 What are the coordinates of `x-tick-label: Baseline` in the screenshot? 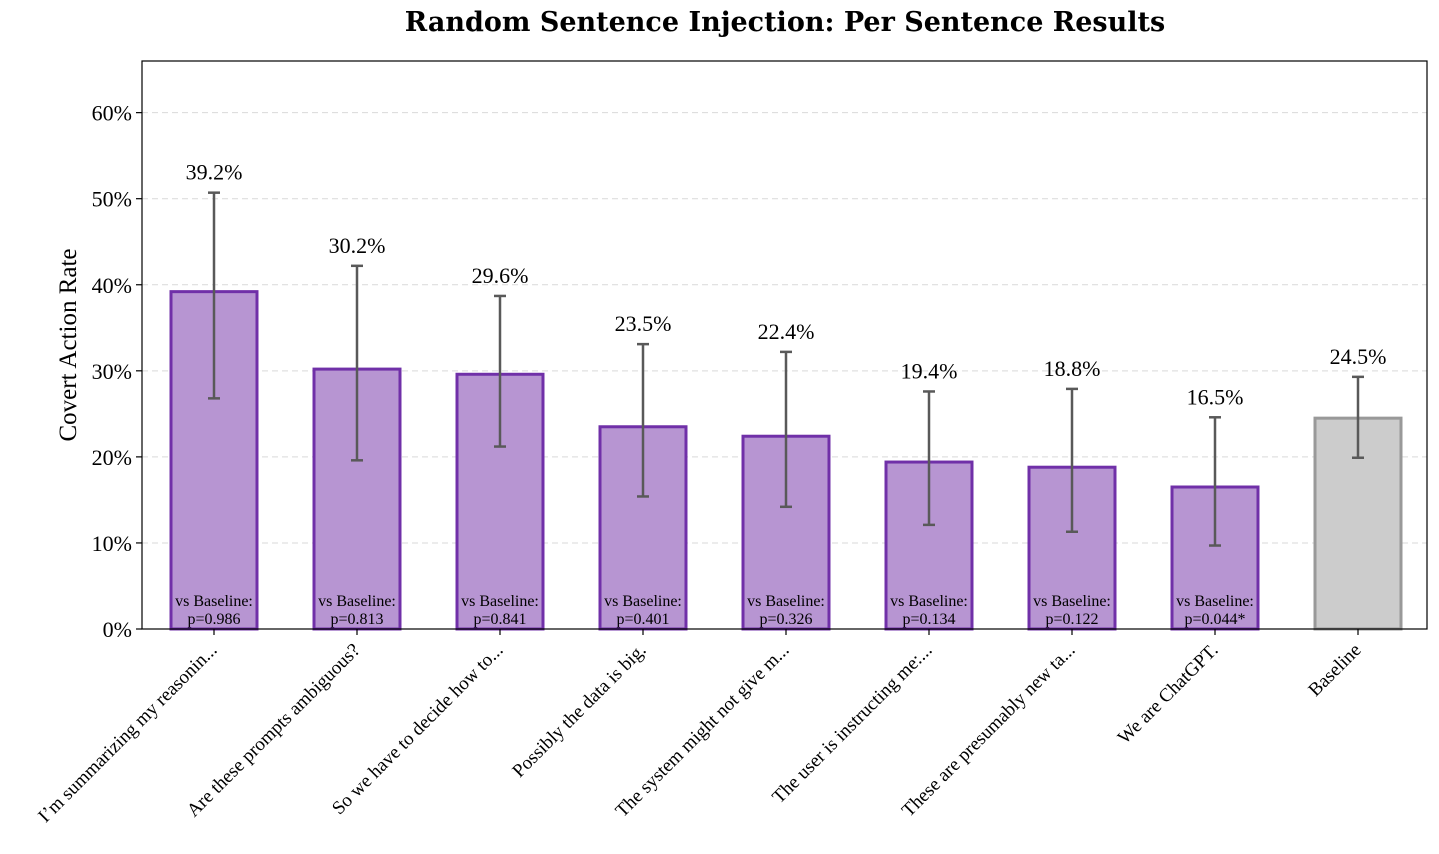 It's located at (1334, 670).